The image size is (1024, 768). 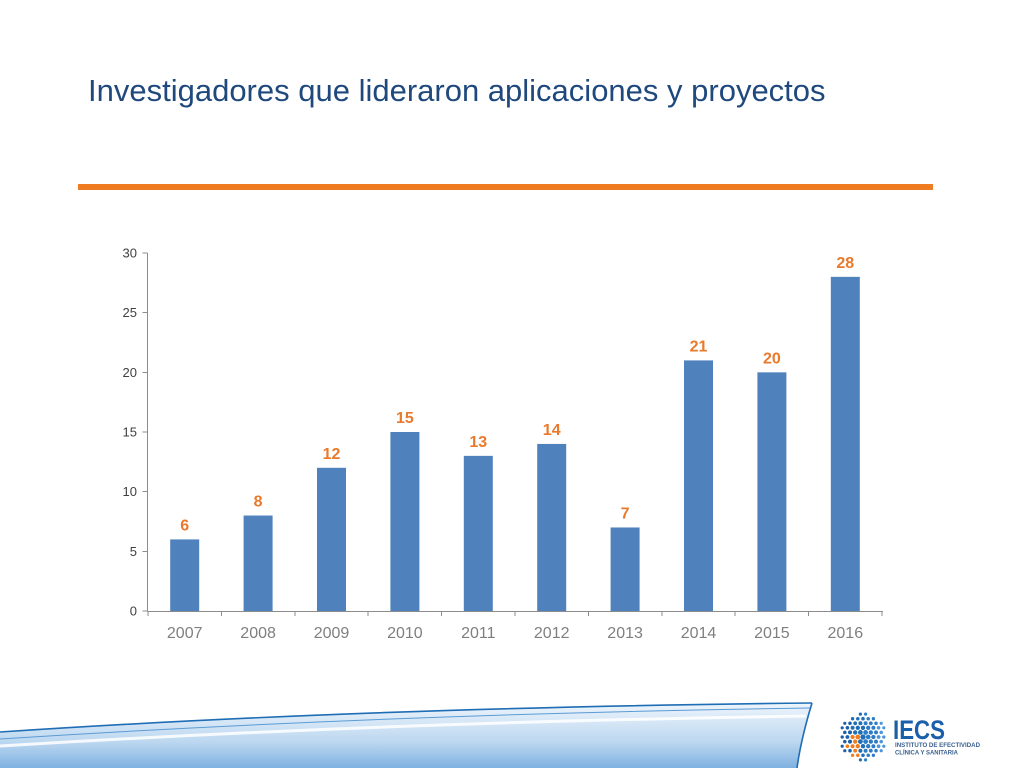 I want to click on logo-subtitle-line1: INSTITUTO DE EFECTIVIDAD, so click(x=937, y=745).